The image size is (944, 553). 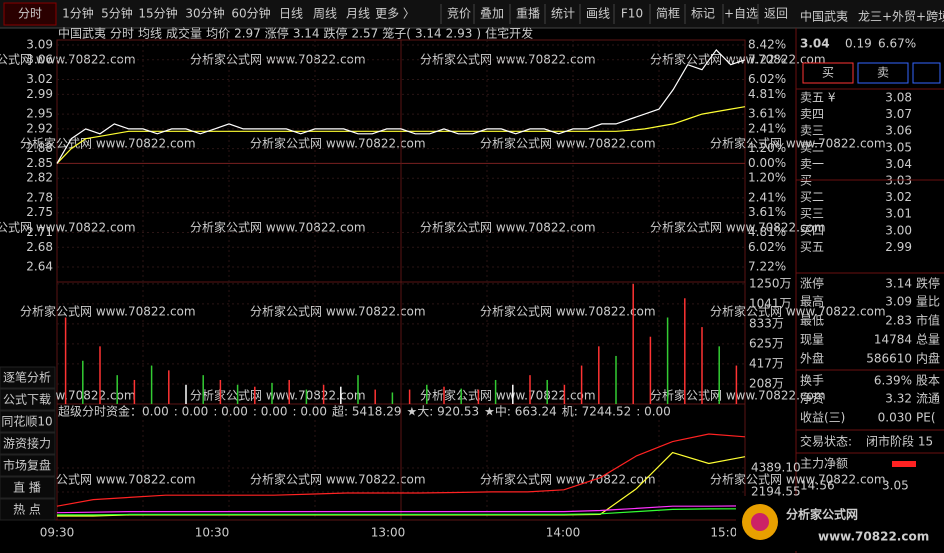 I want to click on y-tick-label: 625万, so click(x=766, y=343).